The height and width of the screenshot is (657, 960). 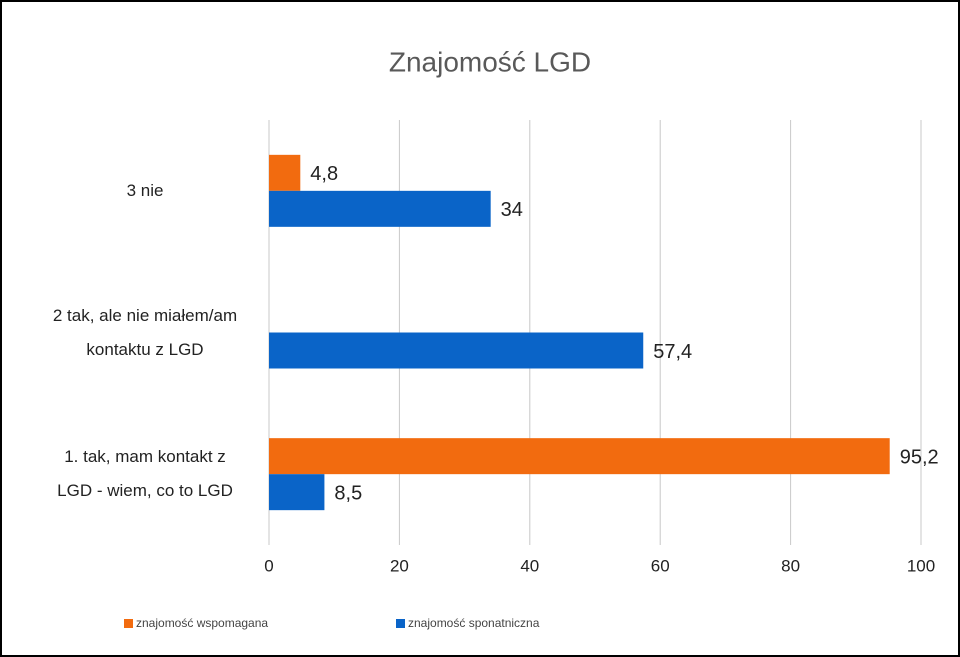 I want to click on x-tick-label: 100, so click(x=921, y=565).